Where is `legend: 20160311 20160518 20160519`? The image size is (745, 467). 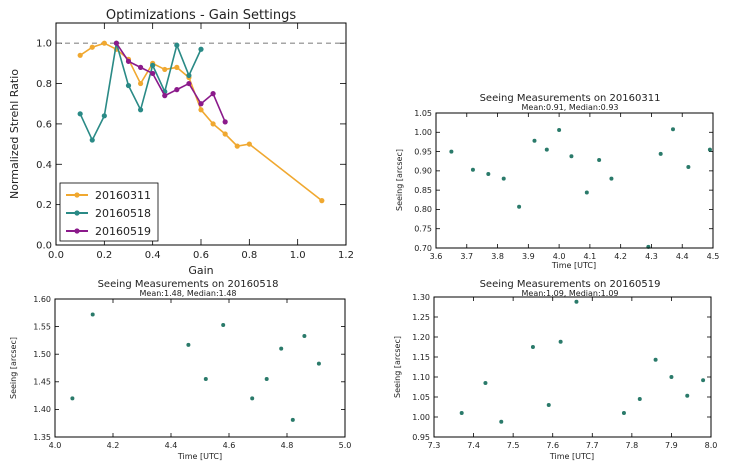
legend: 20160311 20160518 20160519 is located at coordinates (109, 212).